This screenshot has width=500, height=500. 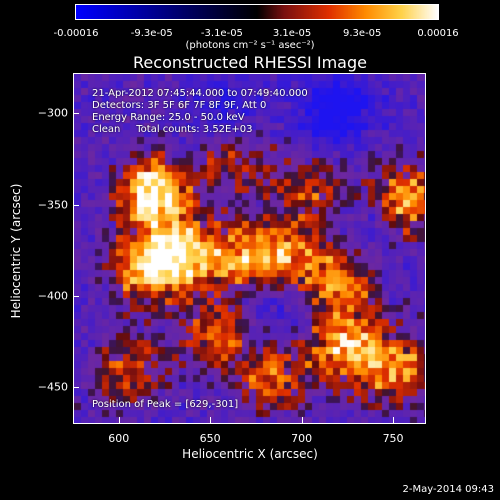 I want to click on x-tick-label: 700, so click(x=302, y=438).